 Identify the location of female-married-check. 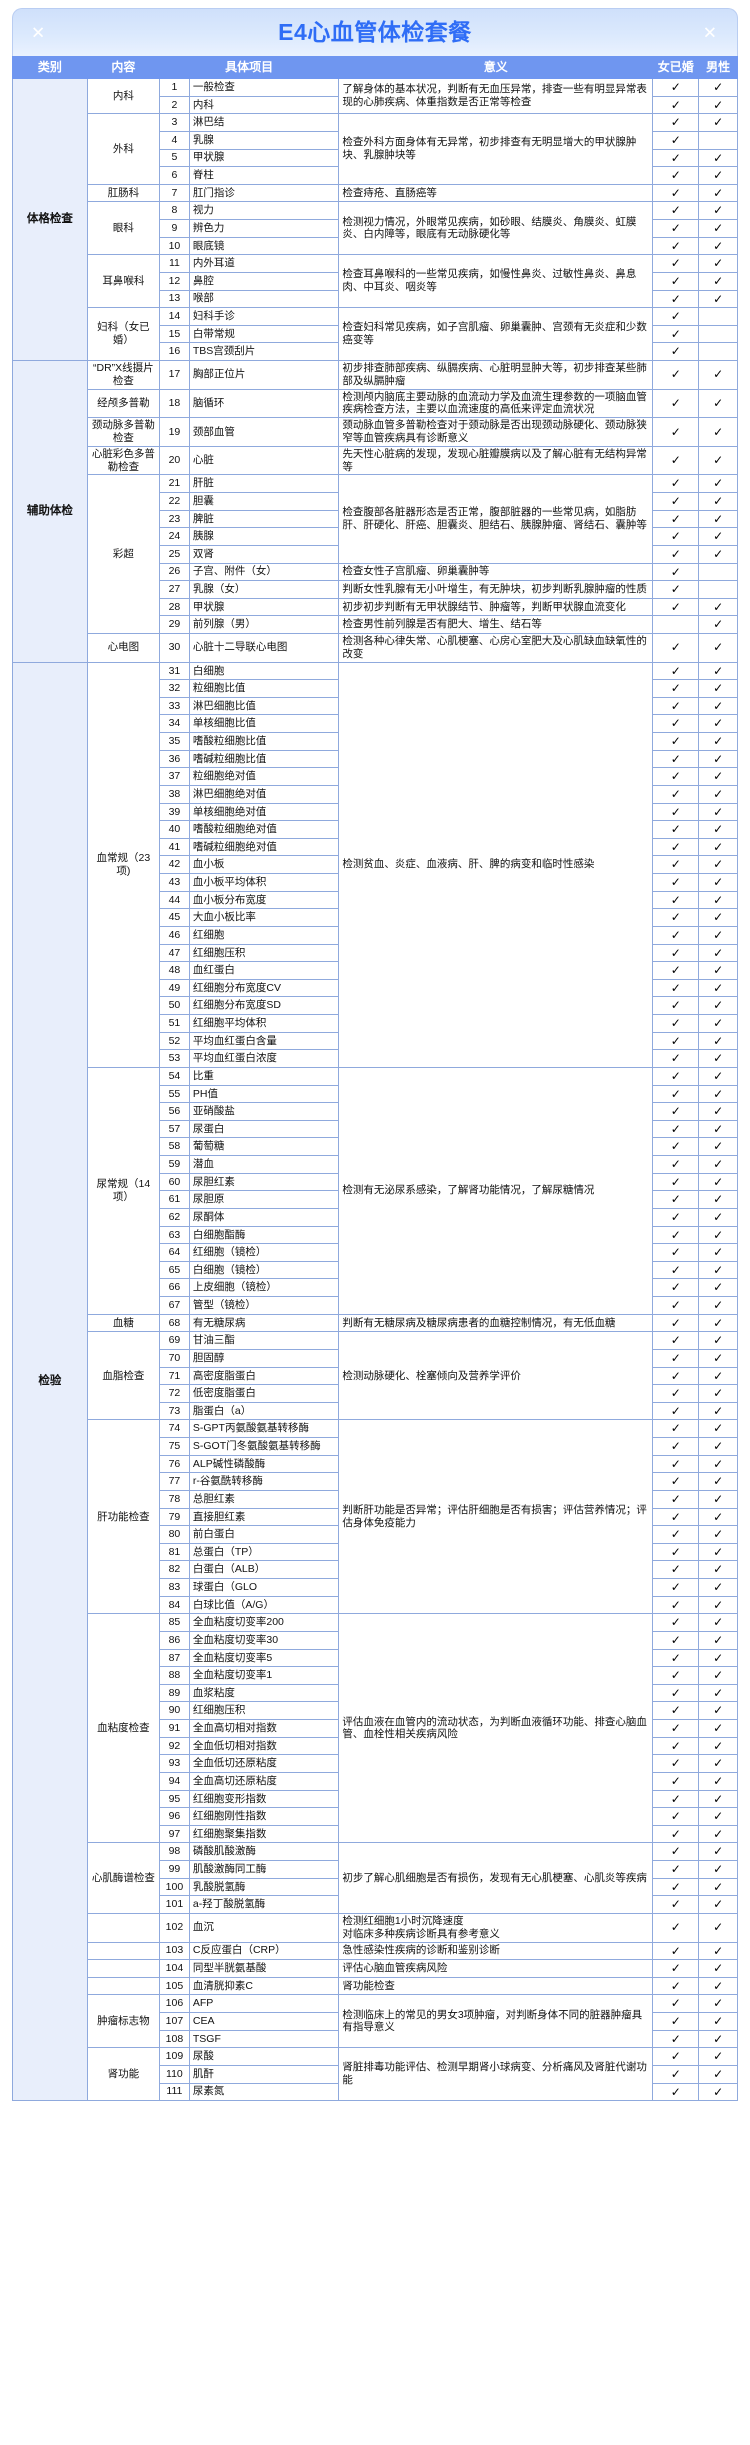
(676, 624).